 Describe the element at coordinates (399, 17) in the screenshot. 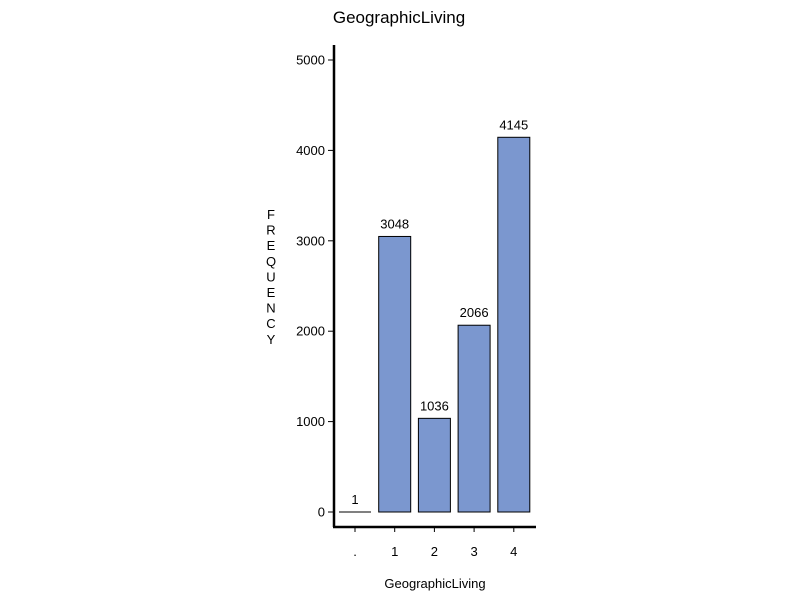

I see `chart-title: GeographicLiving` at that location.